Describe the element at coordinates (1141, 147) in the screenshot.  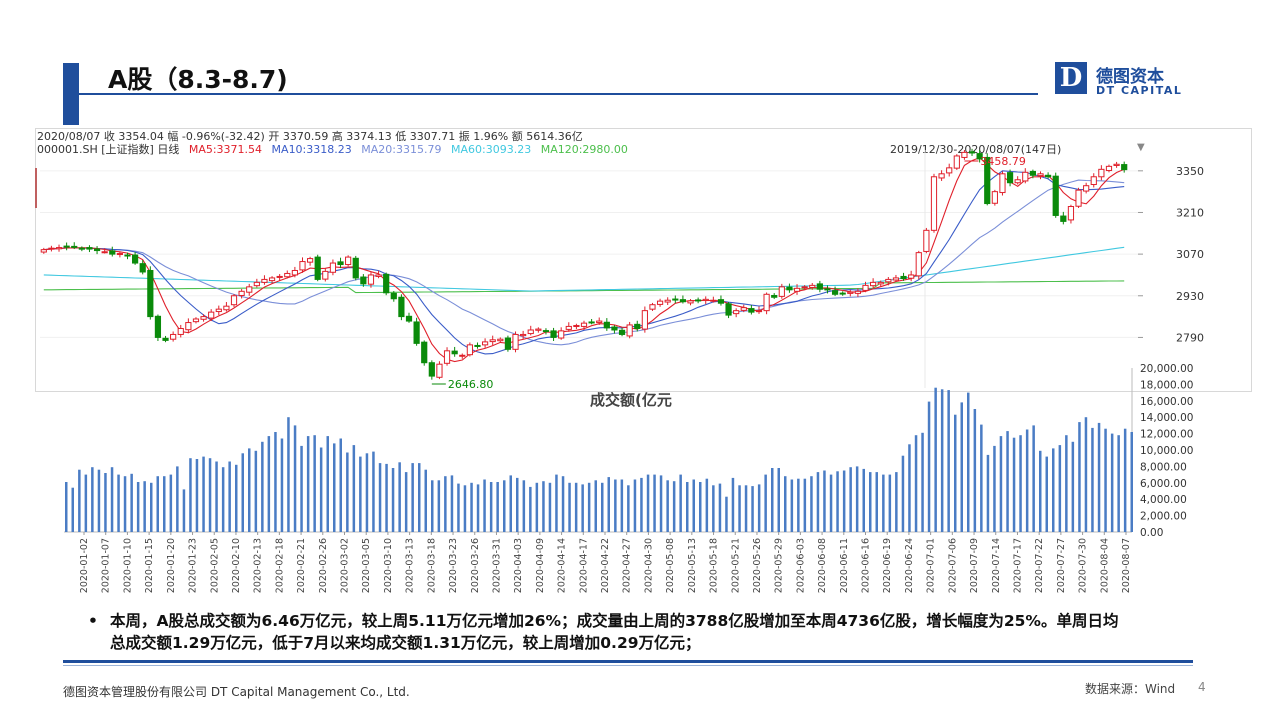
I see `dropdown-triangle-icon: ▼` at that location.